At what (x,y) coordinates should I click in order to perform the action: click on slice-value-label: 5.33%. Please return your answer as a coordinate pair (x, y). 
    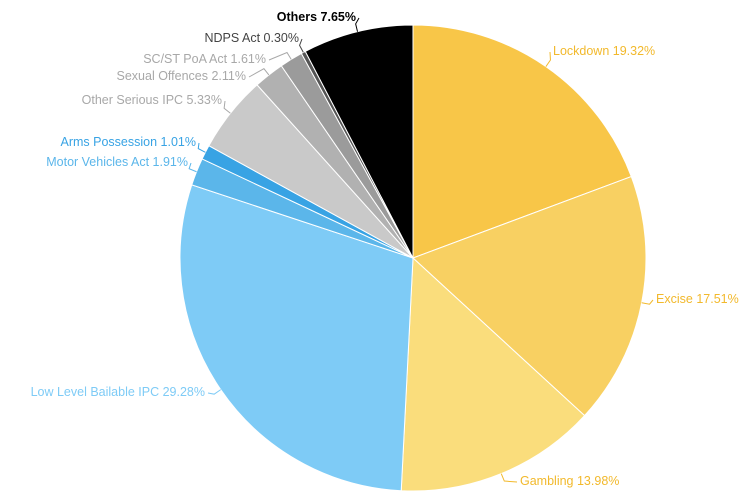
    Looking at the image, I should click on (204, 100).